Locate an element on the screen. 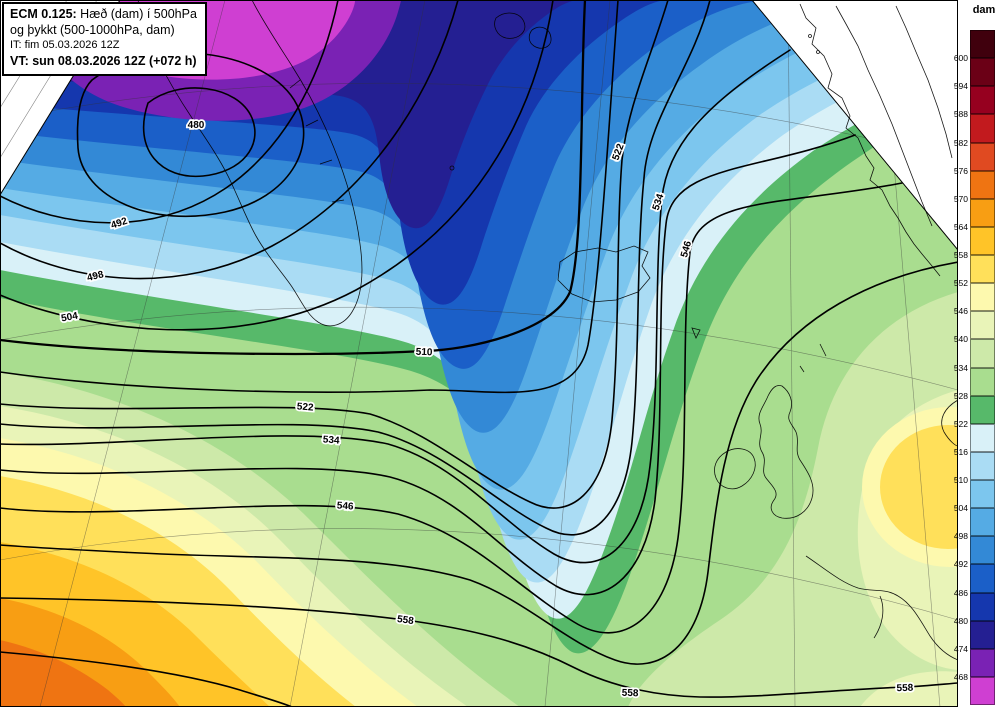  colorbar-unit-label: dam is located at coordinates (984, 10).